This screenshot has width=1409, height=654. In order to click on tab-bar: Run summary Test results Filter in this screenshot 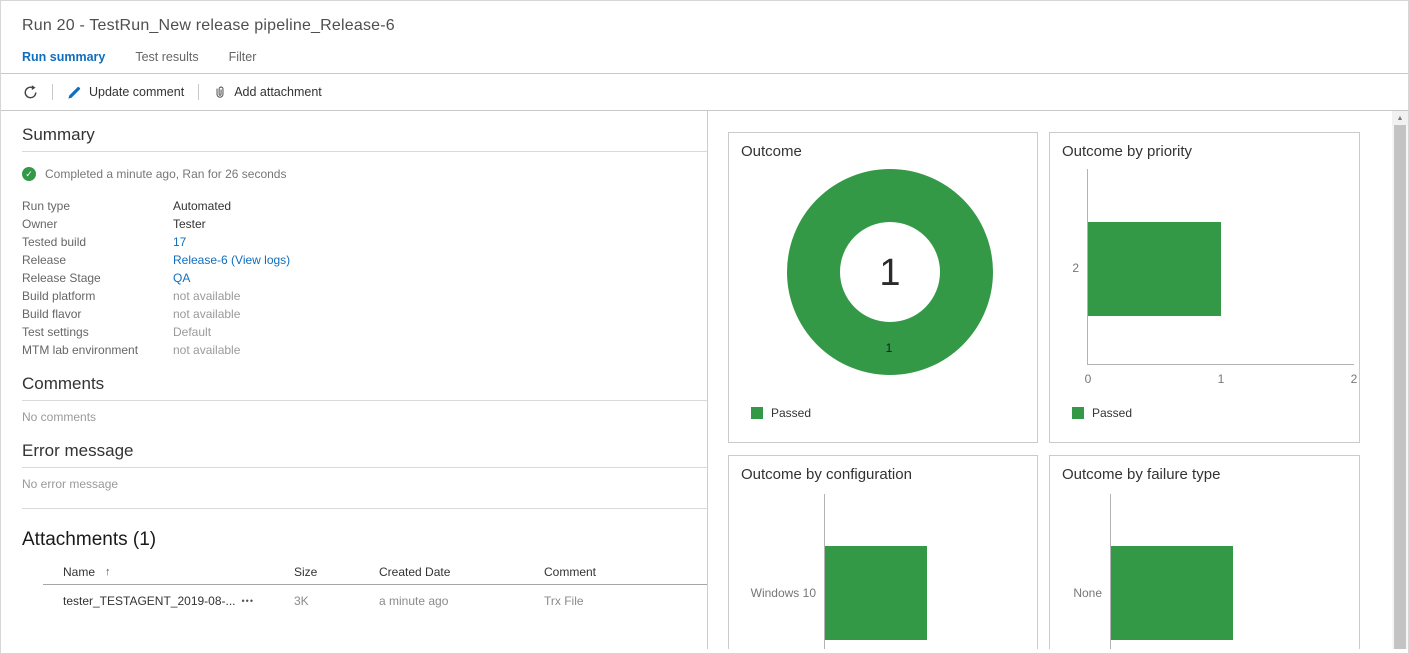, I will do `click(704, 54)`.